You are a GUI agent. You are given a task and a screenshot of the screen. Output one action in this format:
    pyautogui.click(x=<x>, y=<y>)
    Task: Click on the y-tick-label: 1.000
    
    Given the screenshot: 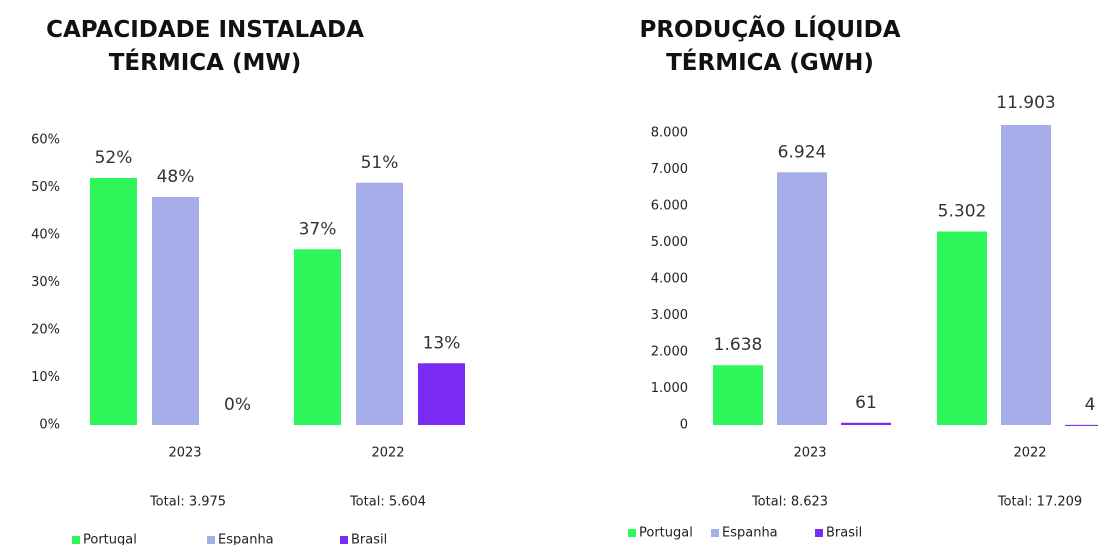 What is the action you would take?
    pyautogui.click(x=669, y=388)
    